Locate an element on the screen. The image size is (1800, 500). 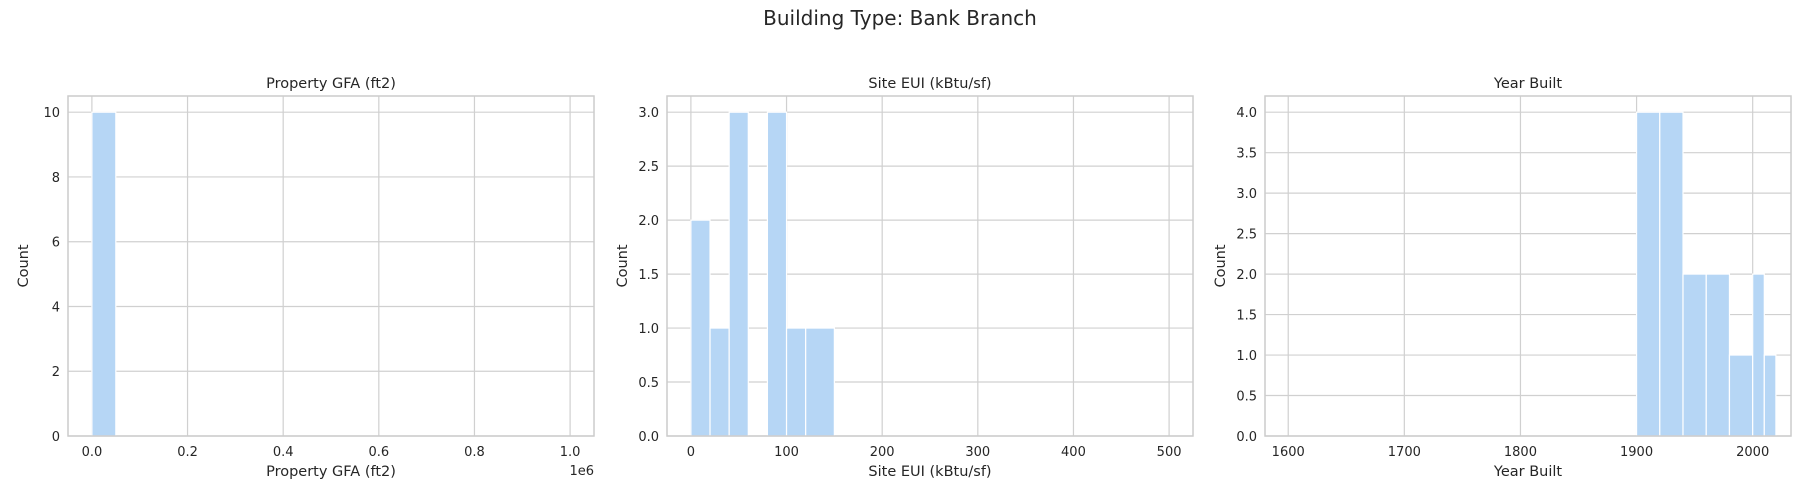
x-tick-label: 300 is located at coordinates (977, 452).